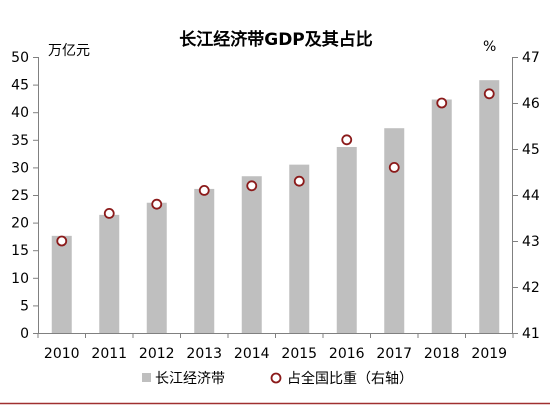  Describe the element at coordinates (275, 347) in the screenshot. I see `x-axis-ticks: 2010 2011 2012 2013 2014 2015 2016 2017 2018 2019` at that location.